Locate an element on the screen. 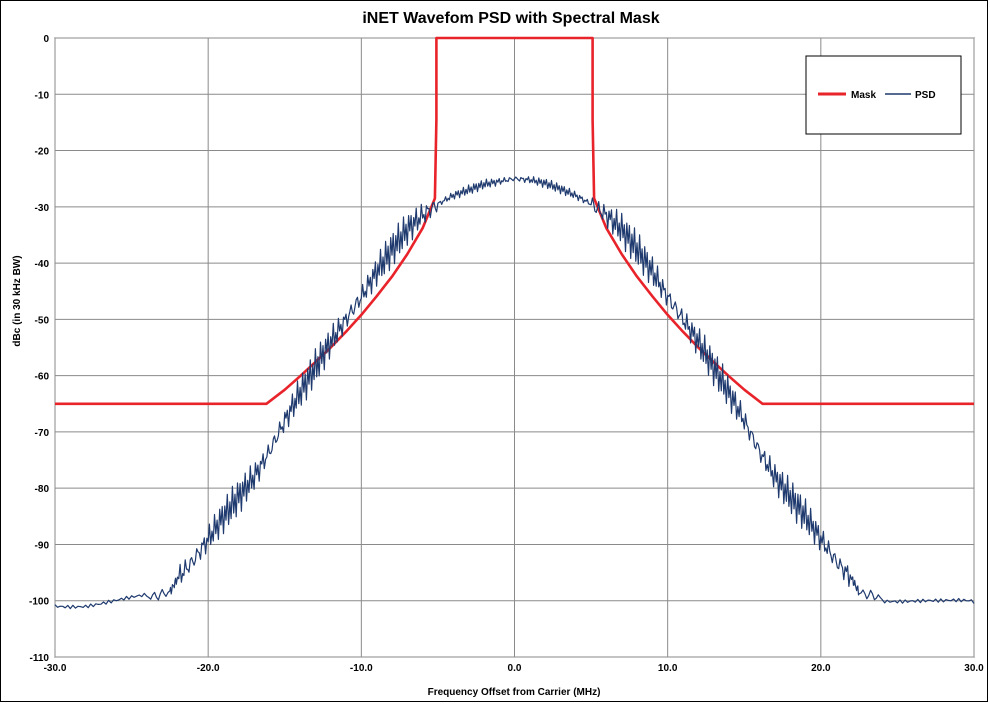  x-tick-label: 10.0 is located at coordinates (668, 668).